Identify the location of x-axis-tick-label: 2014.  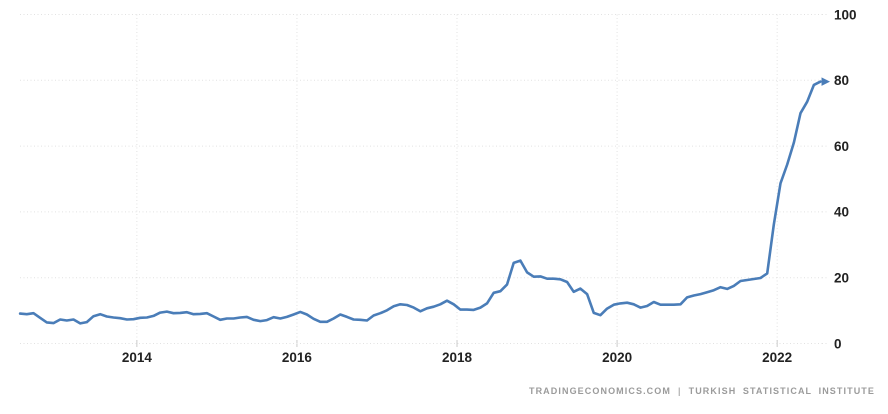
(137, 357).